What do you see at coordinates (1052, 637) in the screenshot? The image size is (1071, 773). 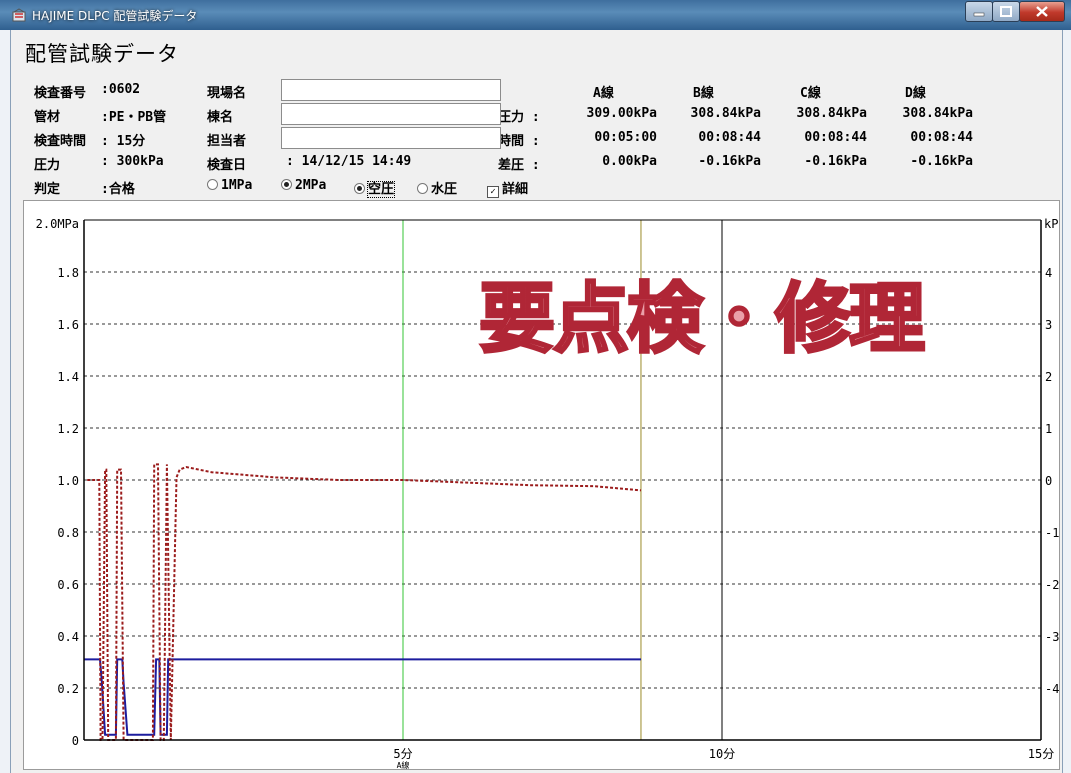 I see `y-right-tick-label: -3` at bounding box center [1052, 637].